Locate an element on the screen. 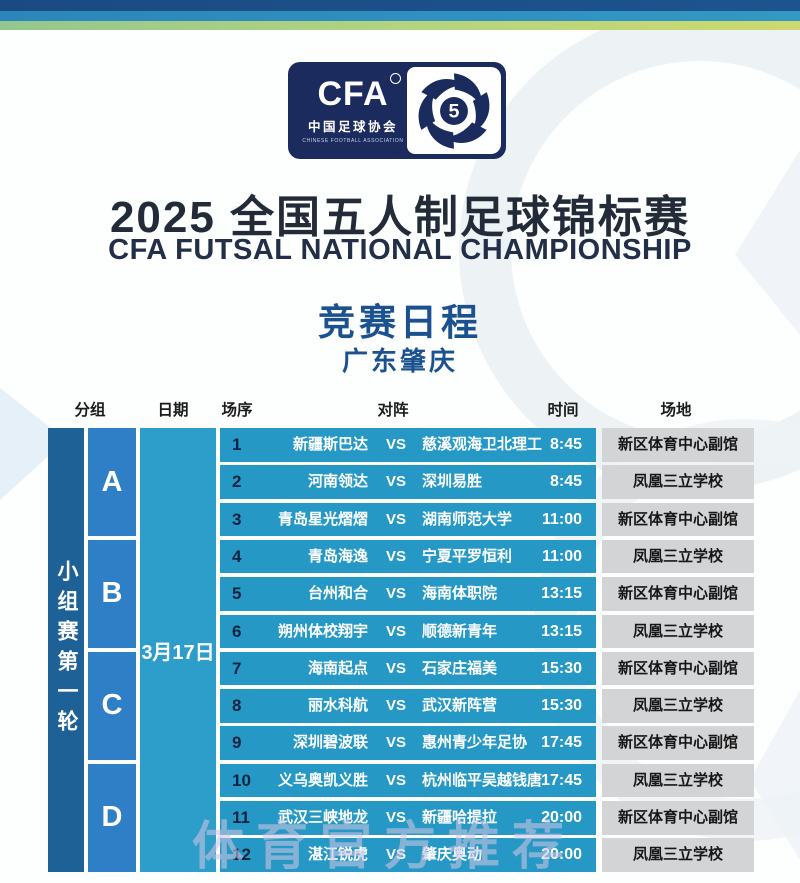 The width and height of the screenshot is (800, 883). away-team: 杭州临平吴越钱唐 is located at coordinates (482, 780).